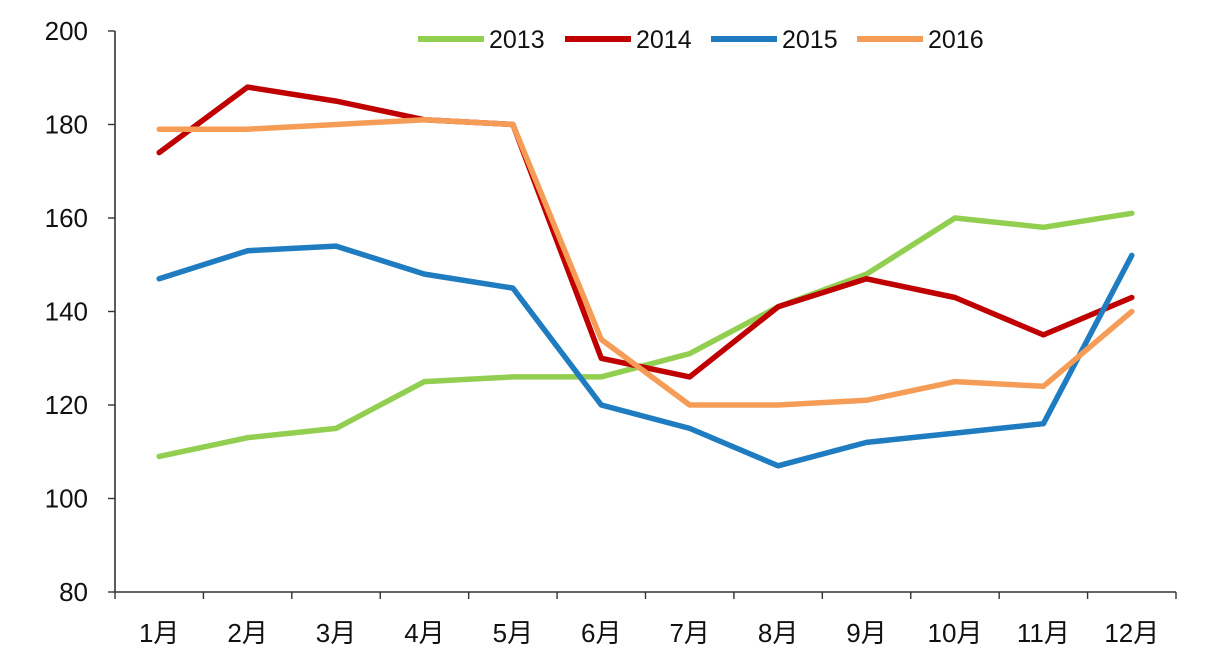 This screenshot has width=1212, height=665. I want to click on x-tick-label: 6月, so click(601, 633).